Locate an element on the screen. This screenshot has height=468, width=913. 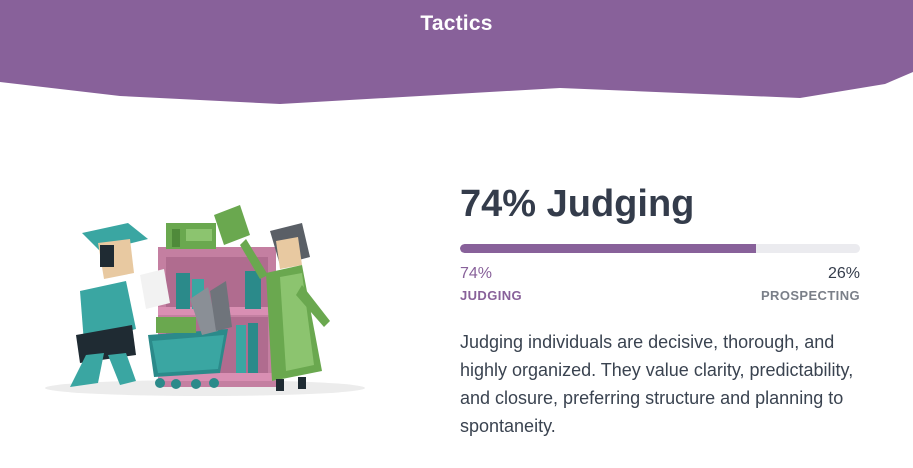
right-trait-name: PROSPECTING is located at coordinates (810, 295).